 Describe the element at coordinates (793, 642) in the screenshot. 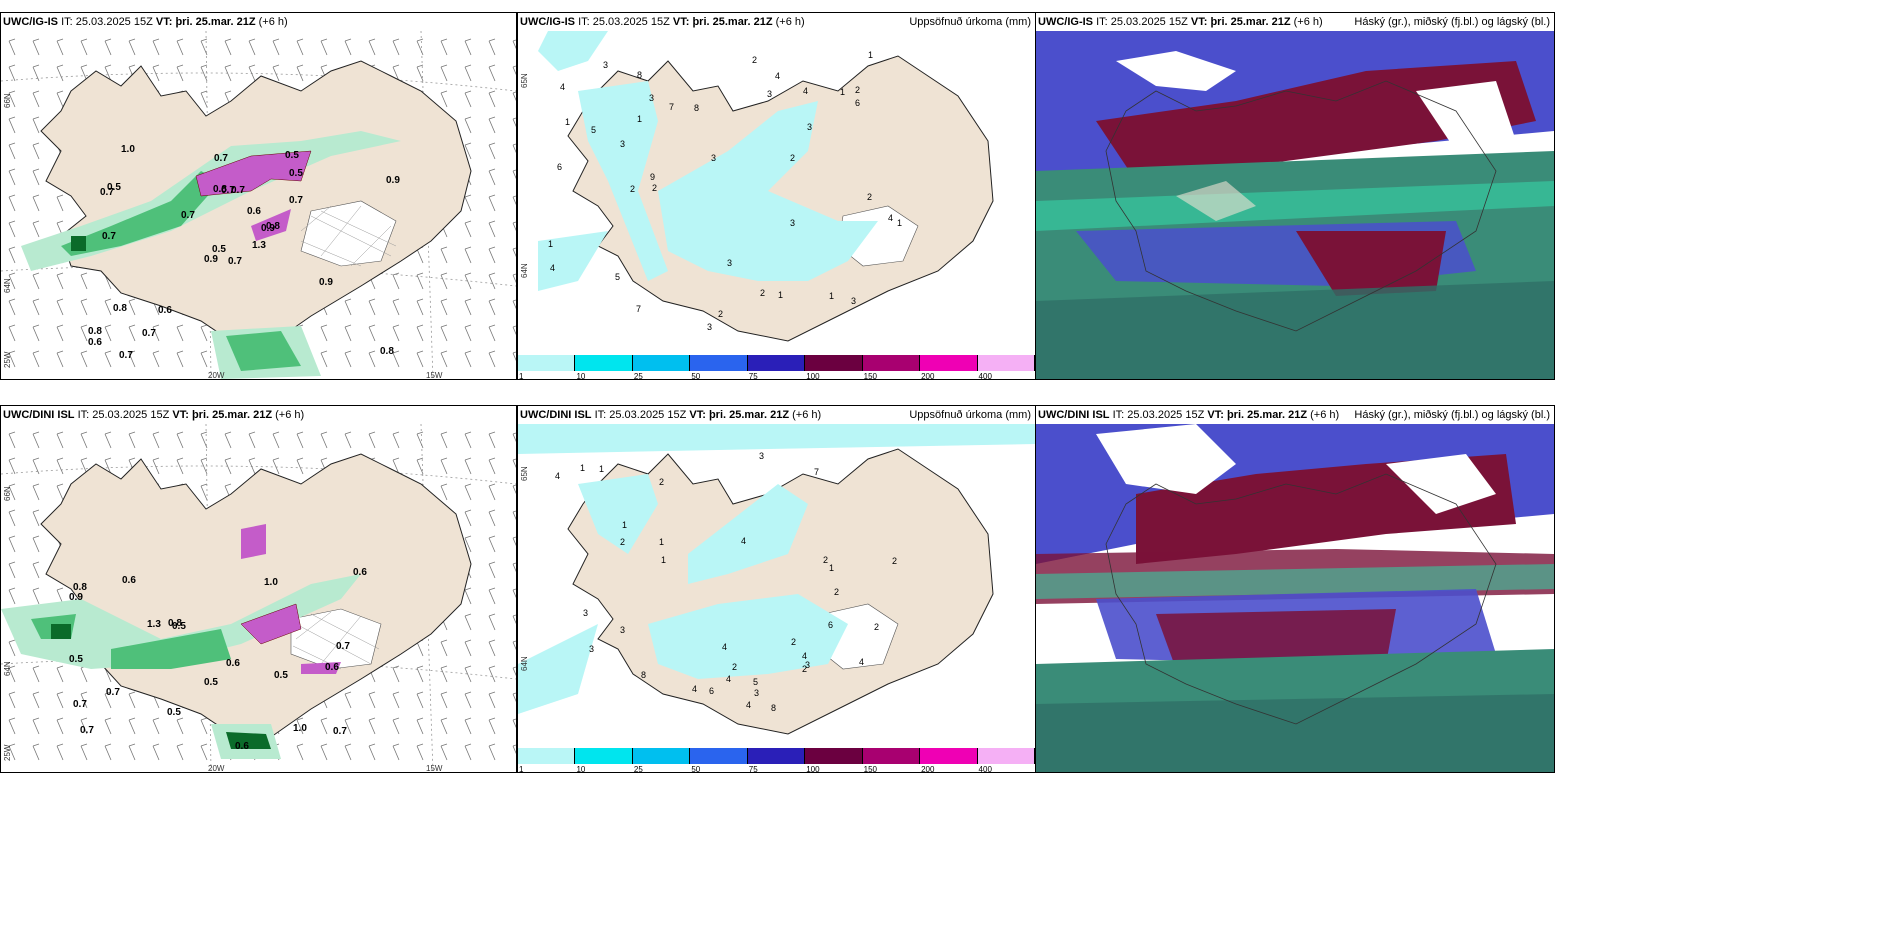

I see `map-value-label: 2` at that location.